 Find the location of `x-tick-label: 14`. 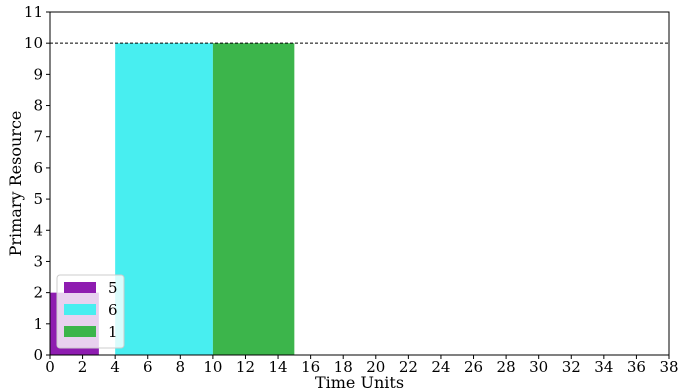

x-tick-label: 14 is located at coordinates (278, 367).